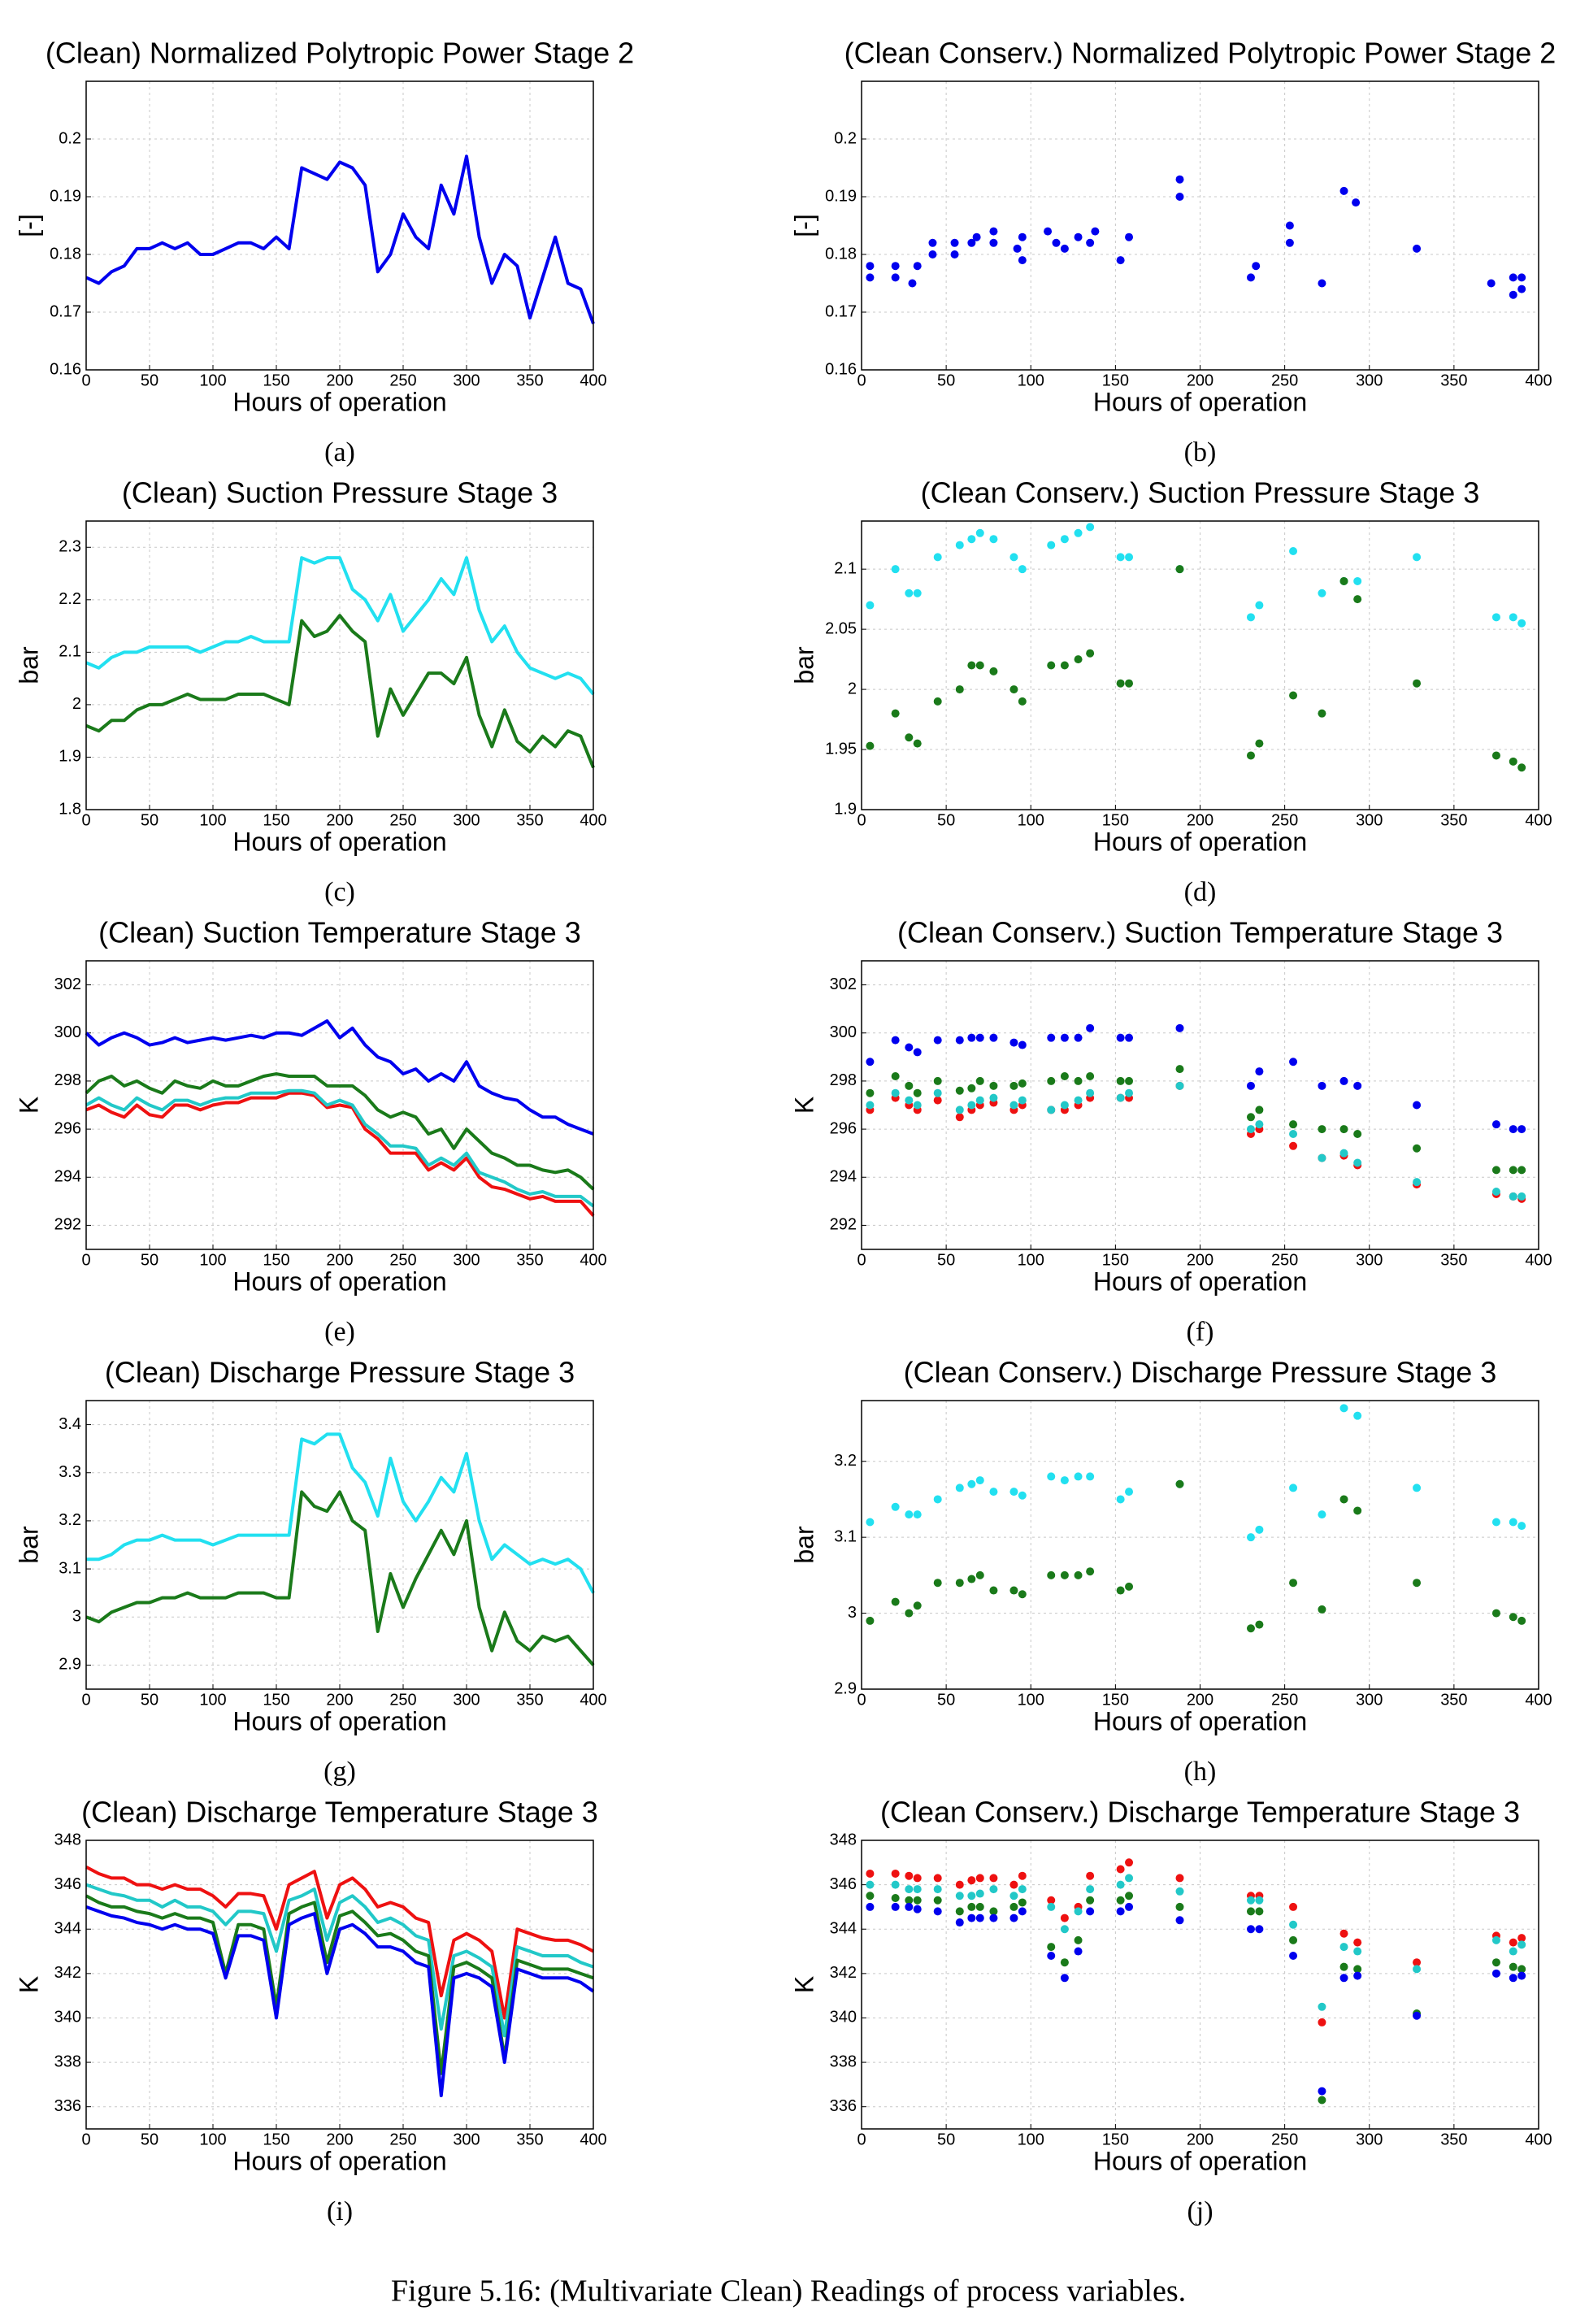 The width and height of the screenshot is (1576, 2324). What do you see at coordinates (67, 1973) in the screenshot?
I see `y-tick-label: 342` at bounding box center [67, 1973].